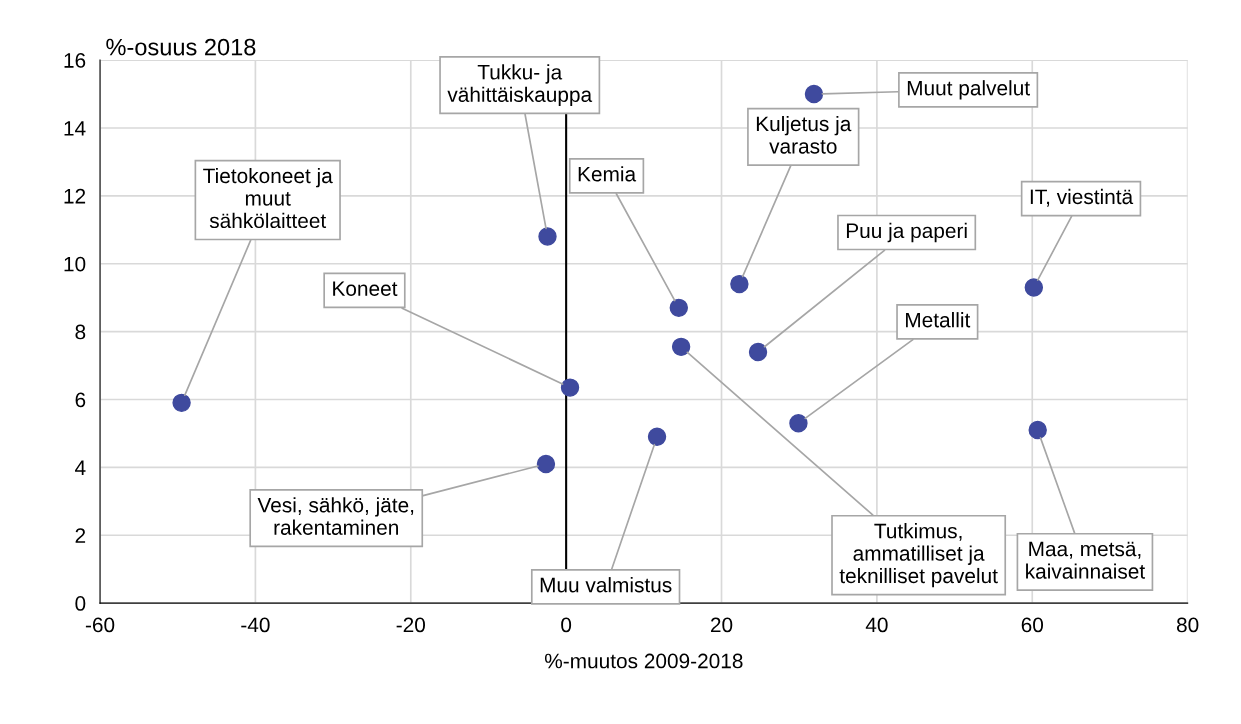 This screenshot has height=724, width=1241. I want to click on annotation: Tukku- ja vähittäiskauppa, so click(520, 85).